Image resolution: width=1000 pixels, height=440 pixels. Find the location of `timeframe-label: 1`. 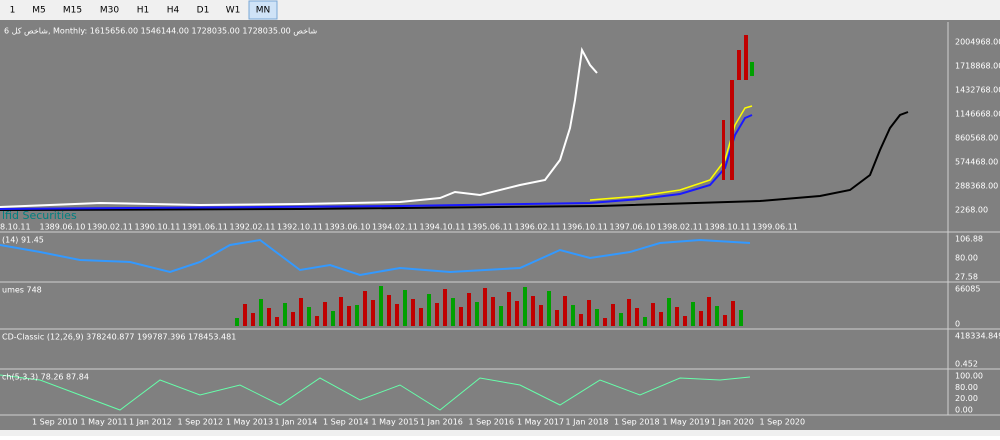

timeframe-label: 1 is located at coordinates (13, 11).